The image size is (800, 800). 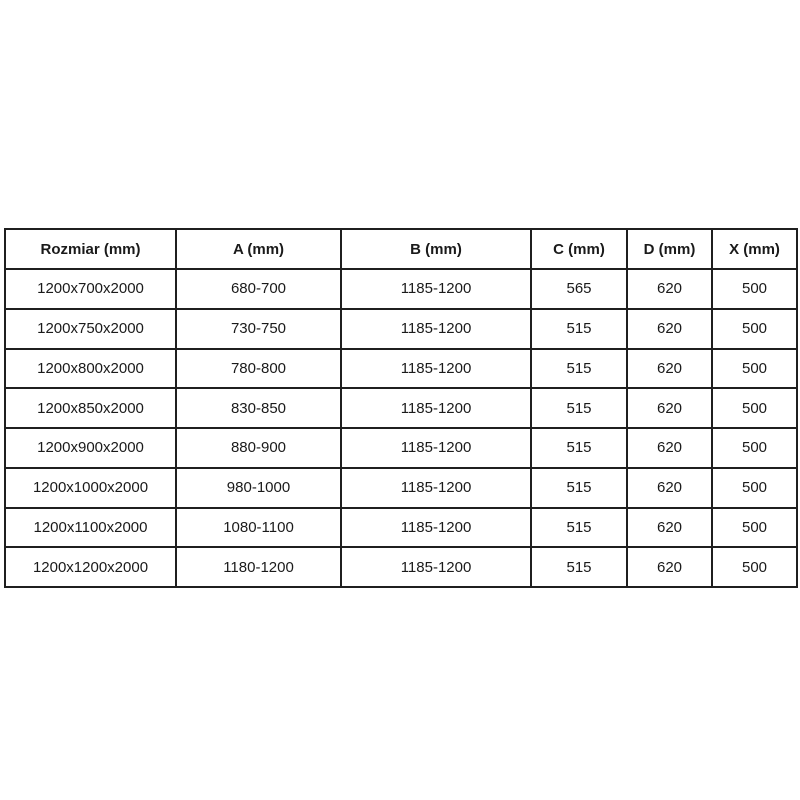 What do you see at coordinates (90, 448) in the screenshot?
I see `cell-rozmiar: 1200x900x2000` at bounding box center [90, 448].